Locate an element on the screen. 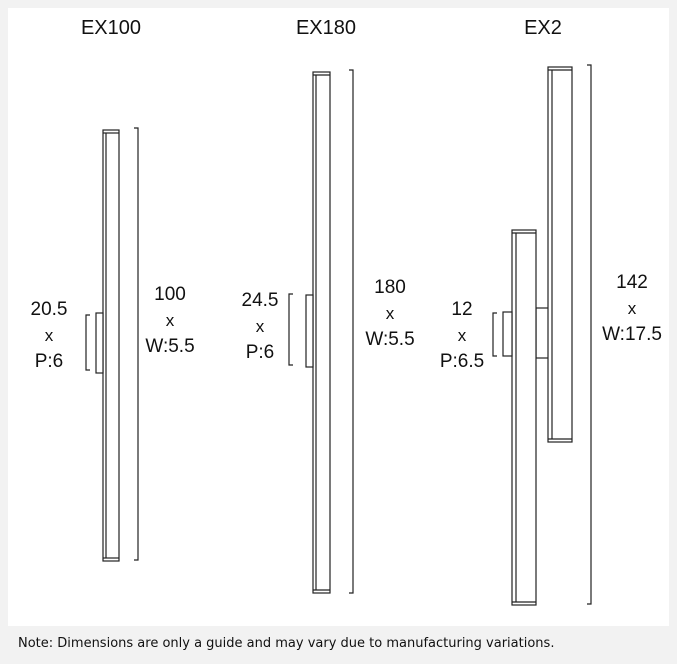 The width and height of the screenshot is (677, 664). ex100-depth-value: 20.5 is located at coordinates (49, 309).